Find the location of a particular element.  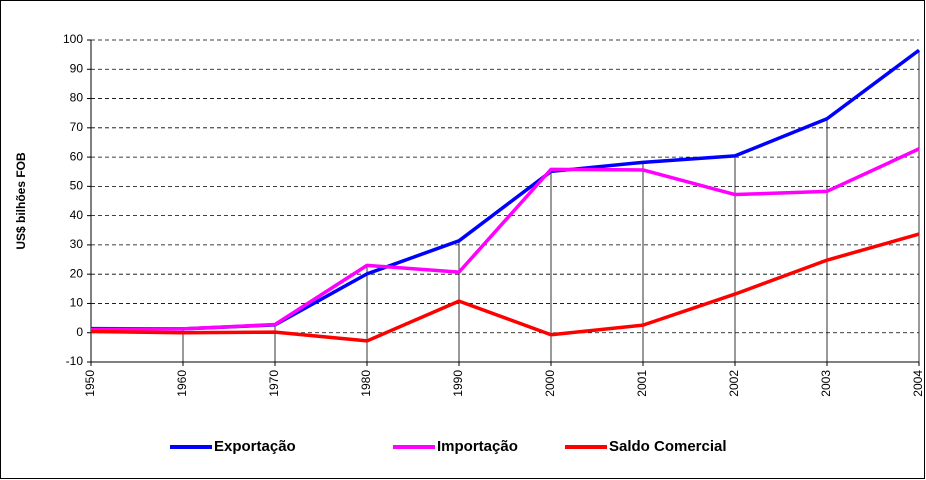

x-tick-label: 2003 is located at coordinates (826, 383).